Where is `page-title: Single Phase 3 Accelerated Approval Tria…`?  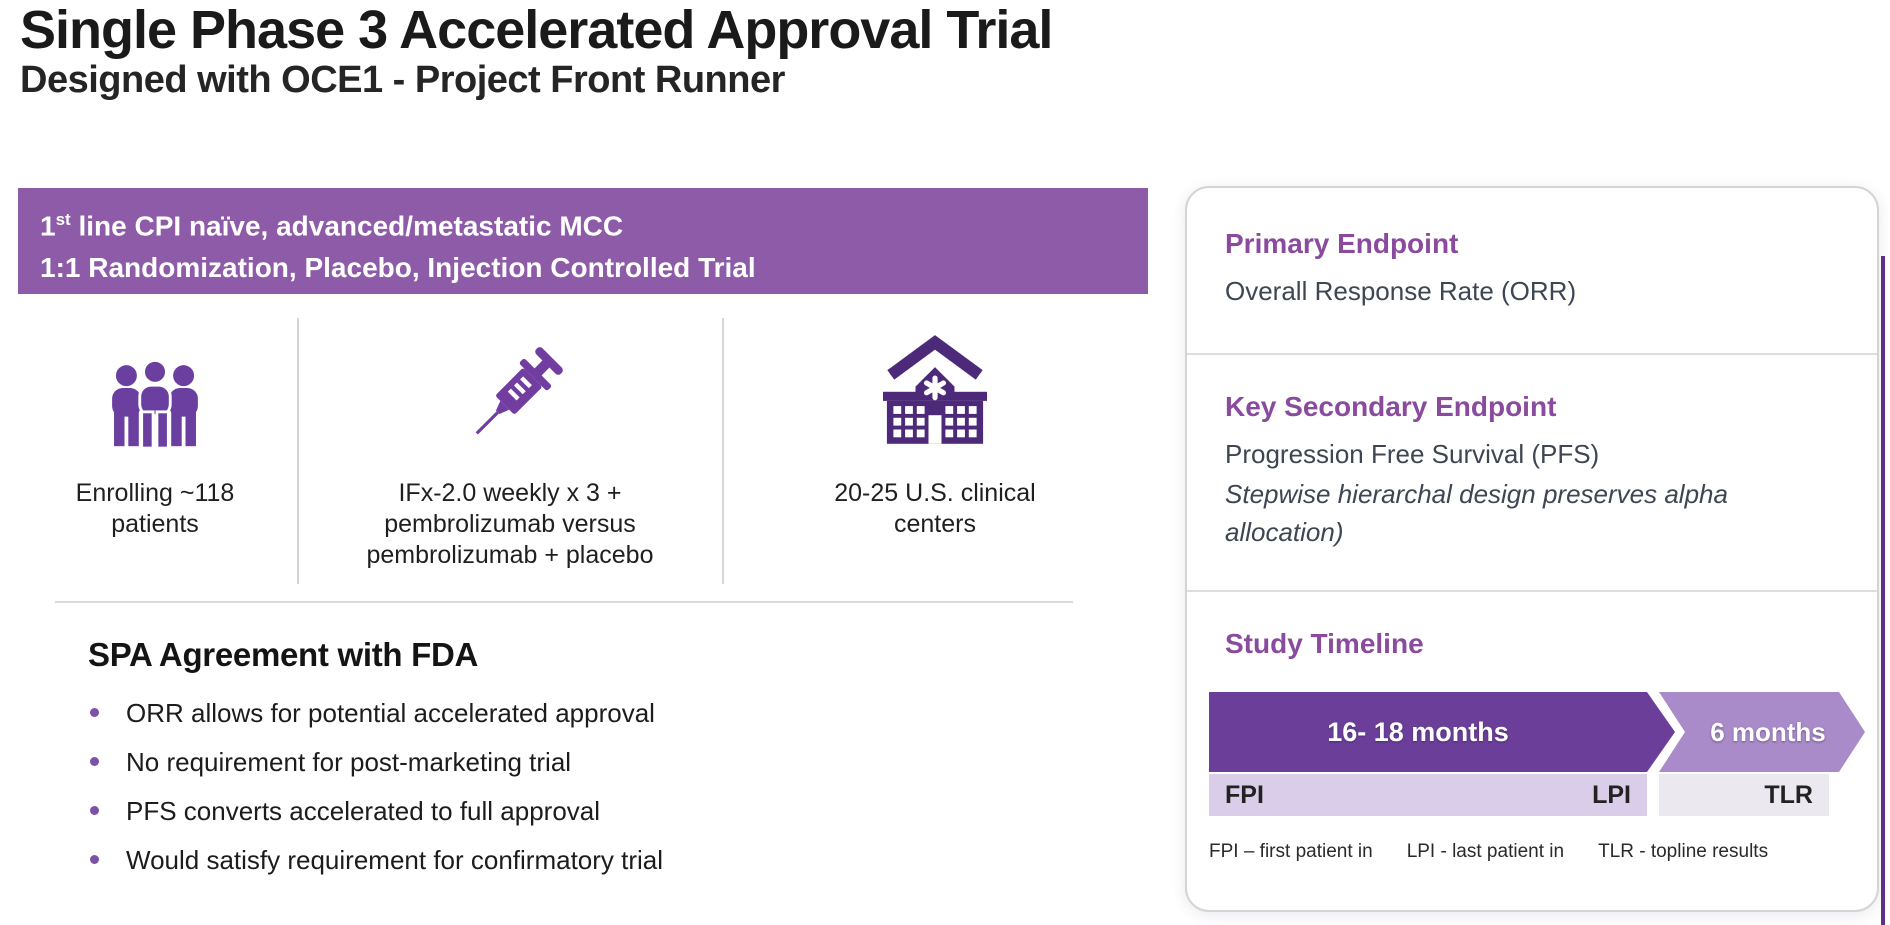
page-title: Single Phase 3 Accelerated Approval Tria… is located at coordinates (536, 30).